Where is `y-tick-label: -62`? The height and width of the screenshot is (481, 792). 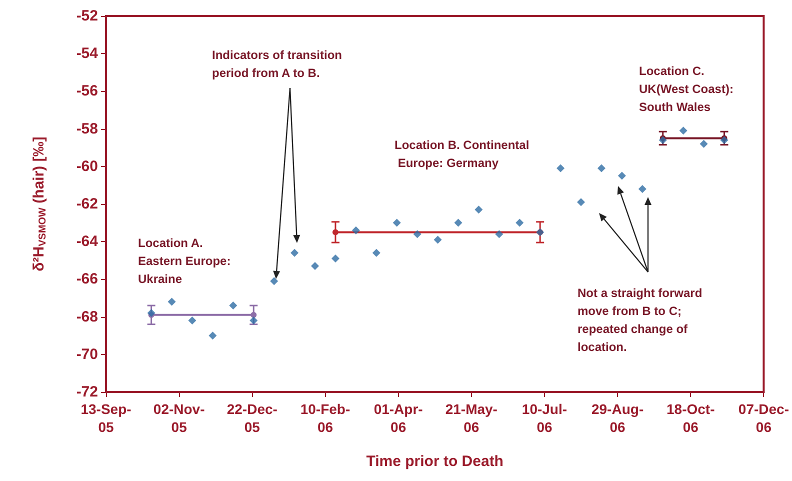
y-tick-label: -62 is located at coordinates (87, 204).